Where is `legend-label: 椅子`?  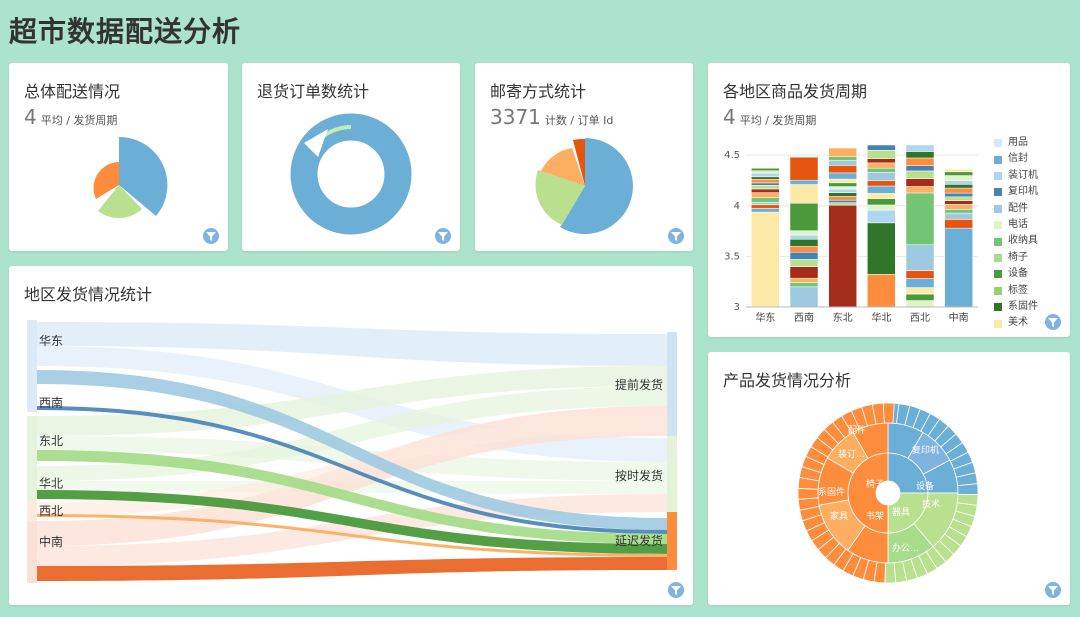
legend-label: 椅子 is located at coordinates (1018, 257).